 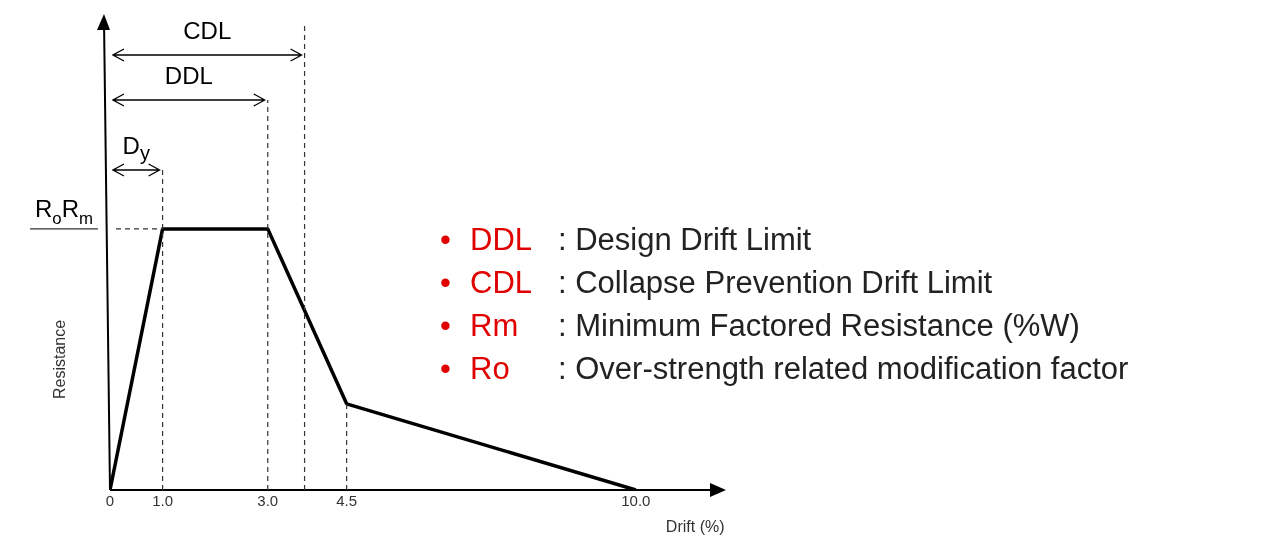 What do you see at coordinates (695, 526) in the screenshot?
I see `x-axis-title: Drift (%)` at bounding box center [695, 526].